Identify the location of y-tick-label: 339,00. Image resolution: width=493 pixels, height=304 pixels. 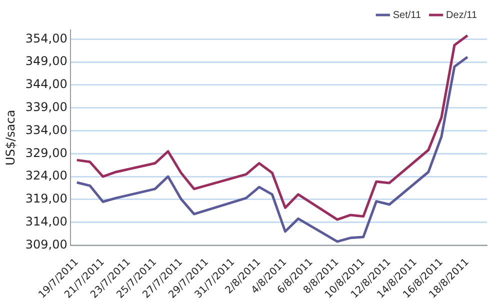
(46, 107).